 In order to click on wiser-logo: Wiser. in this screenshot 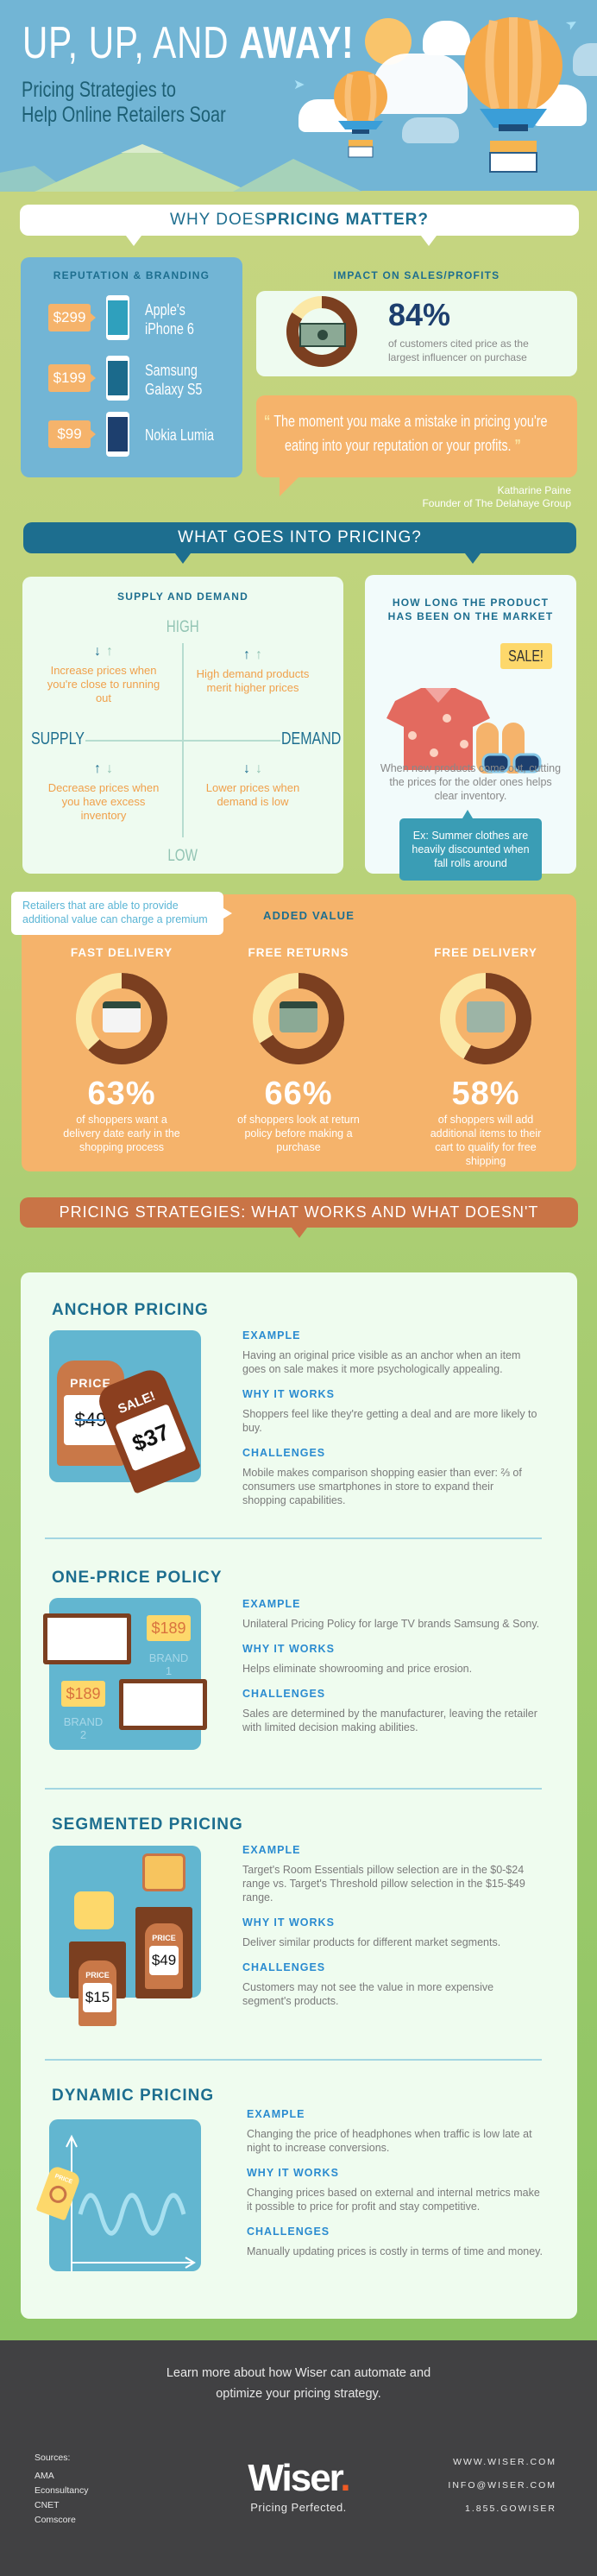, I will do `click(299, 2478)`.